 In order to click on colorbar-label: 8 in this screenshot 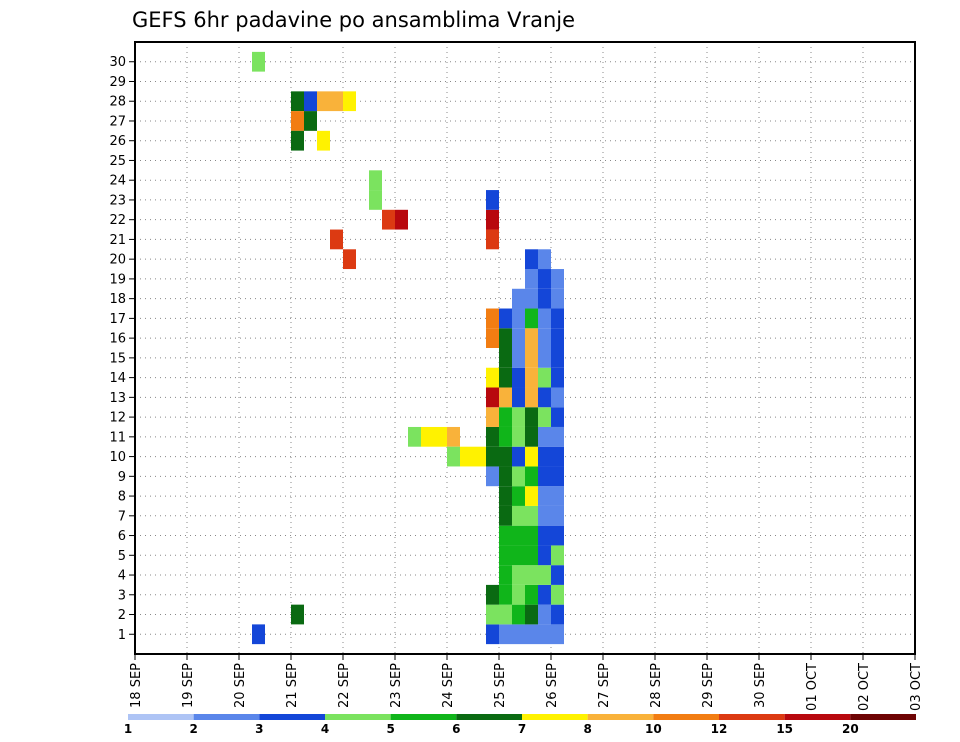, I will do `click(587, 729)`.